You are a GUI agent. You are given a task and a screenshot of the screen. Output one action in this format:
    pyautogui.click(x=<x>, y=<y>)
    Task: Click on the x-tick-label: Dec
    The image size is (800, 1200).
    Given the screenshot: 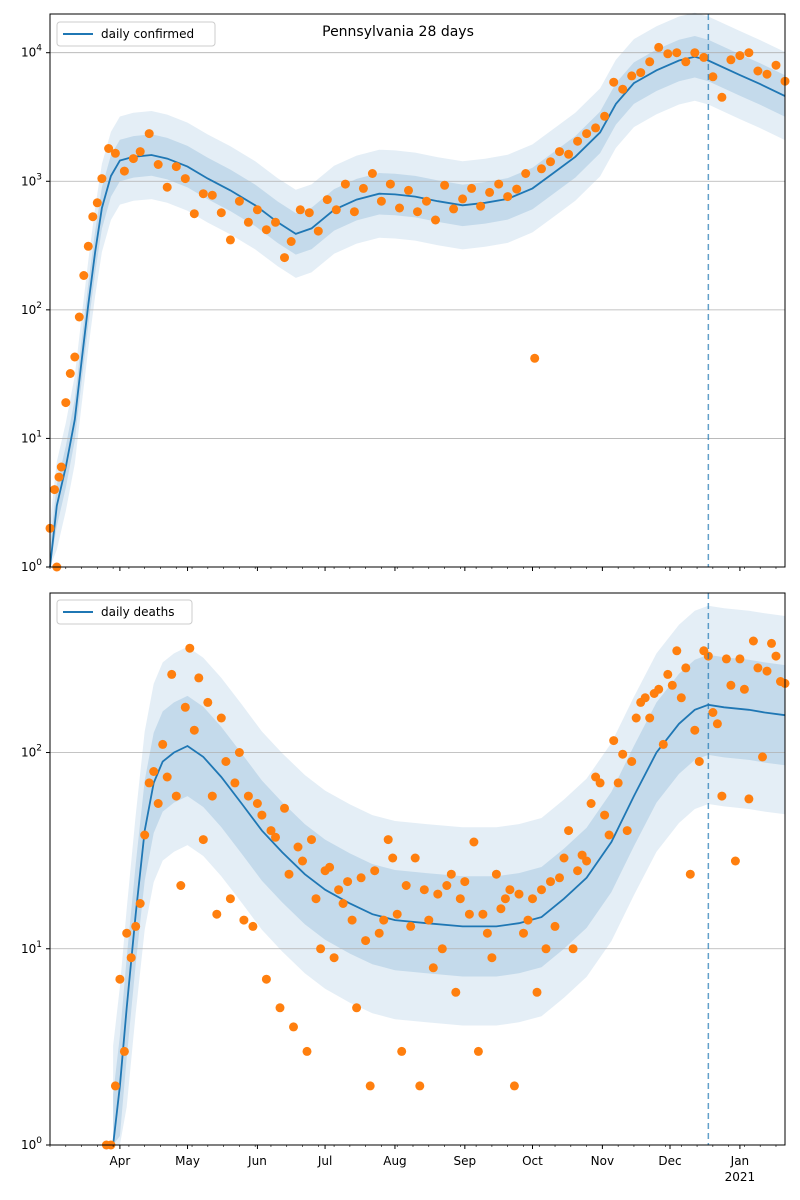 What is the action you would take?
    pyautogui.click(x=669, y=1161)
    